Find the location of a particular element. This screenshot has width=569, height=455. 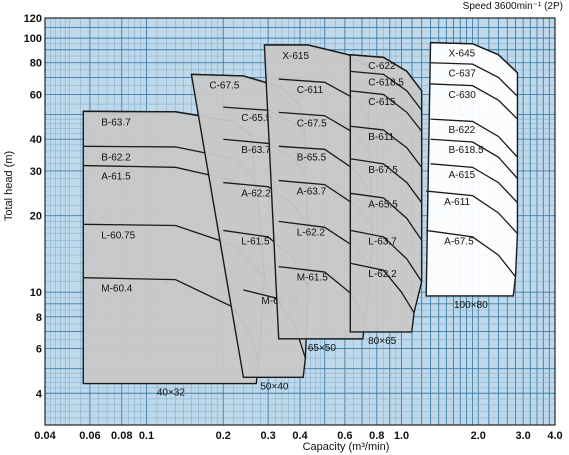

x-tick-label: 0.4 is located at coordinates (300, 436).